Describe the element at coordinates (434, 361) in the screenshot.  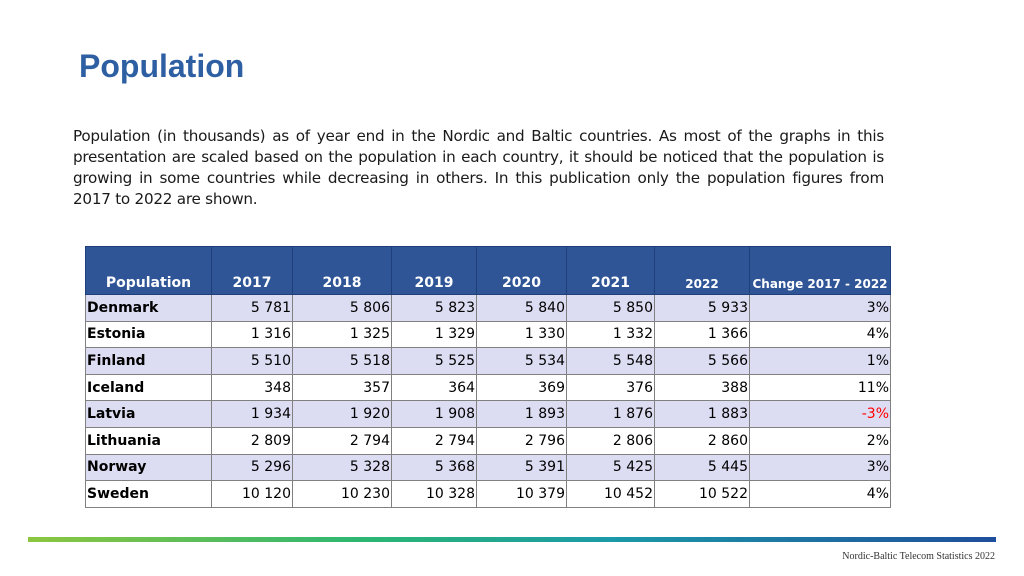
I see `value-cell: 5 525` at that location.